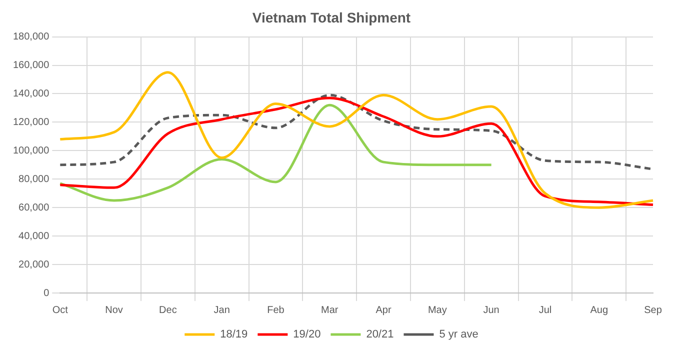 This screenshot has height=354, width=693. I want to click on legend-label: 20/21, so click(380, 334).